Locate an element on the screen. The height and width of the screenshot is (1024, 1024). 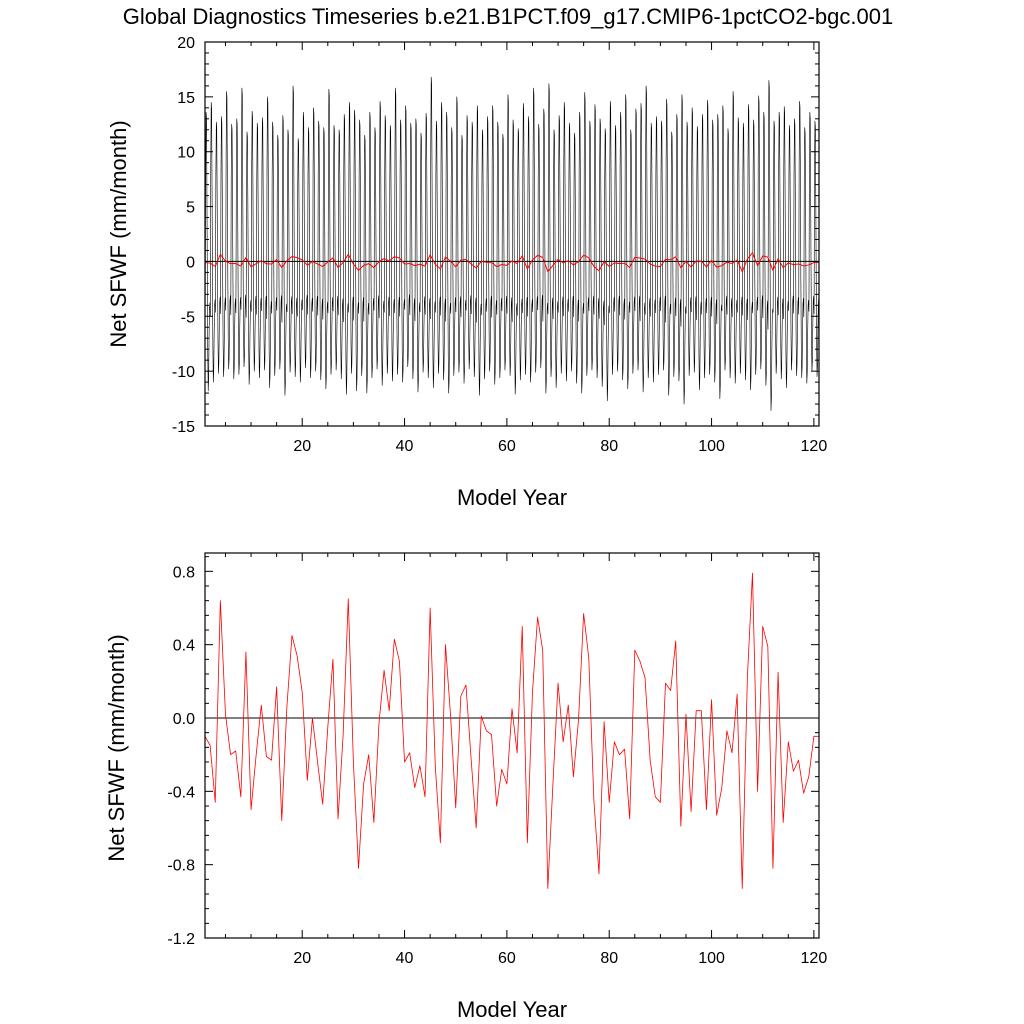
bottom-y-axis-label: Net SFWF (mm/month) is located at coordinates (116, 747).